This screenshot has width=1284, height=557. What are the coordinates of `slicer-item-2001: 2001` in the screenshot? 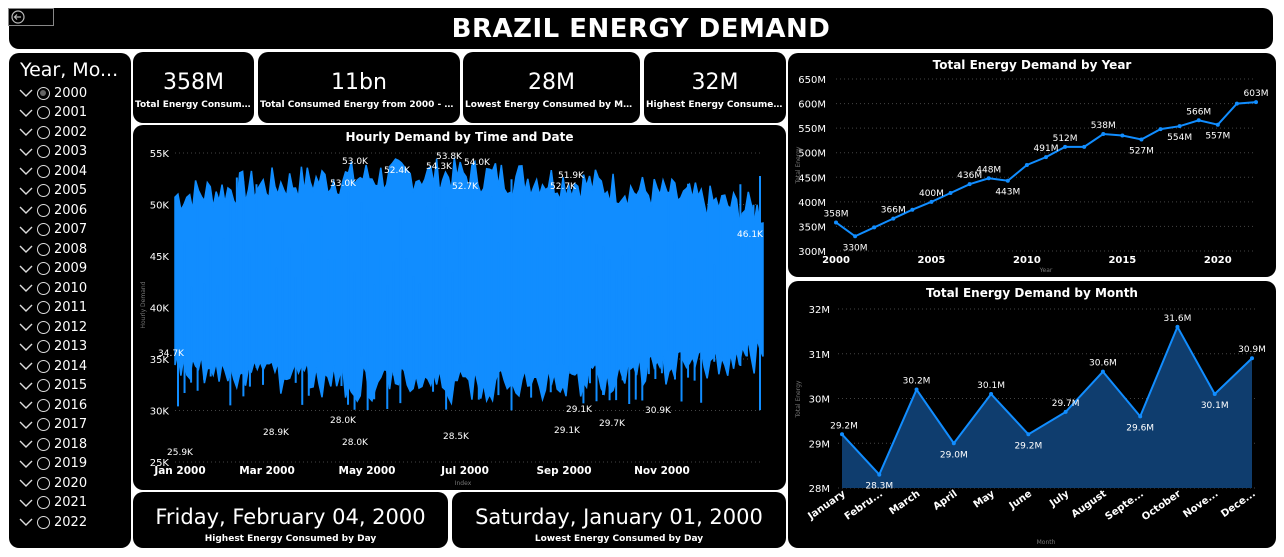 It's located at (53, 113).